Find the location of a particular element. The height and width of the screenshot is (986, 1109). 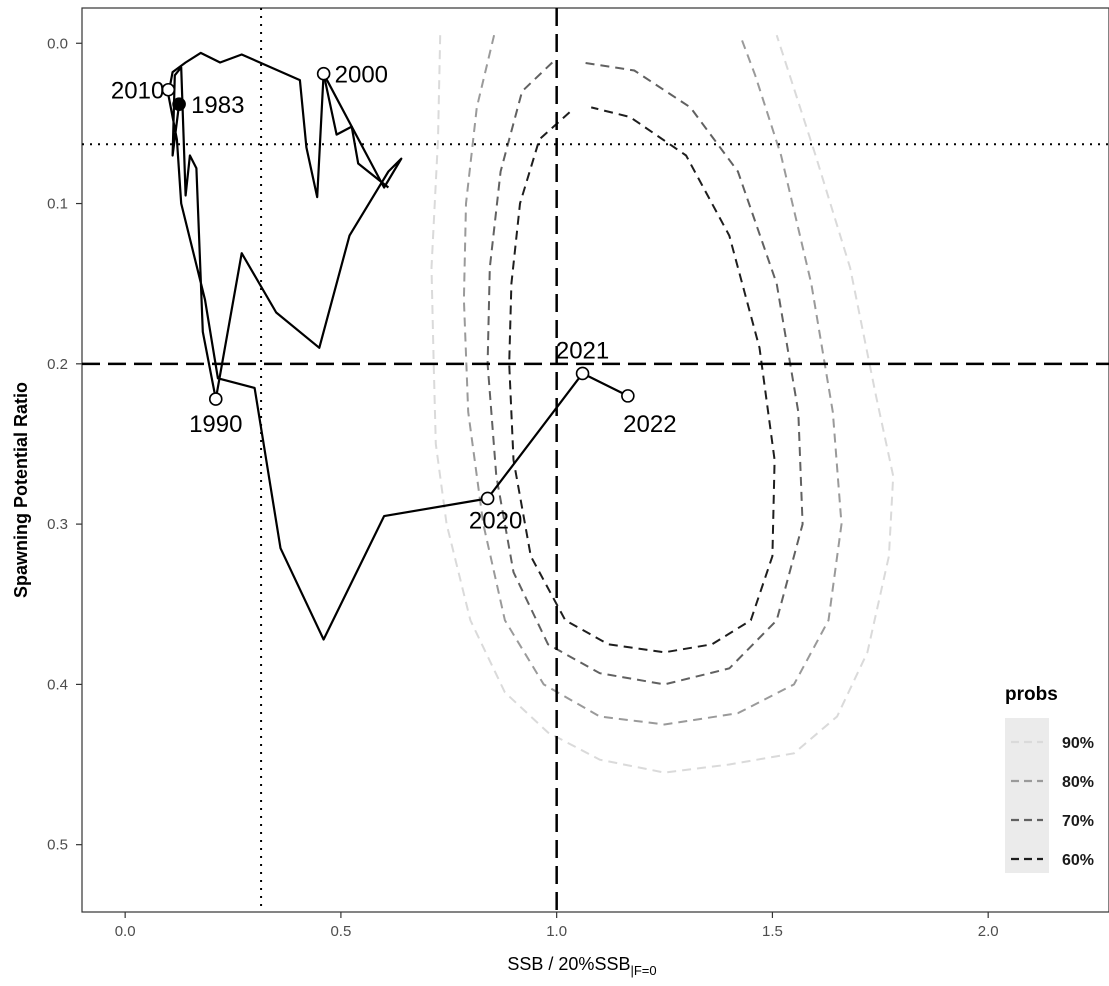

x-axis-title: SSB / 20%SSB|F=0 is located at coordinates (581, 966).